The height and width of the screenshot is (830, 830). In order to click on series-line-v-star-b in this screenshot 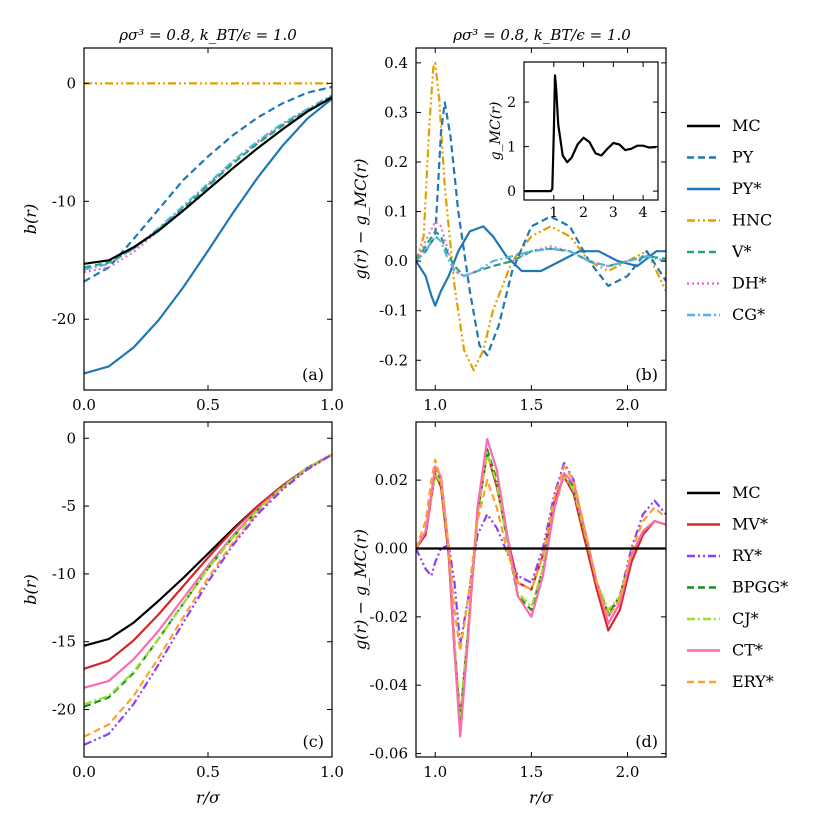, I will do `click(541, 254)`.